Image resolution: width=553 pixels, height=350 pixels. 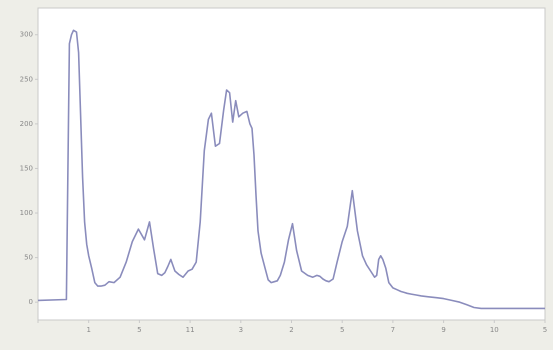 I want to click on y-tick-label: 100, so click(x=26, y=213).